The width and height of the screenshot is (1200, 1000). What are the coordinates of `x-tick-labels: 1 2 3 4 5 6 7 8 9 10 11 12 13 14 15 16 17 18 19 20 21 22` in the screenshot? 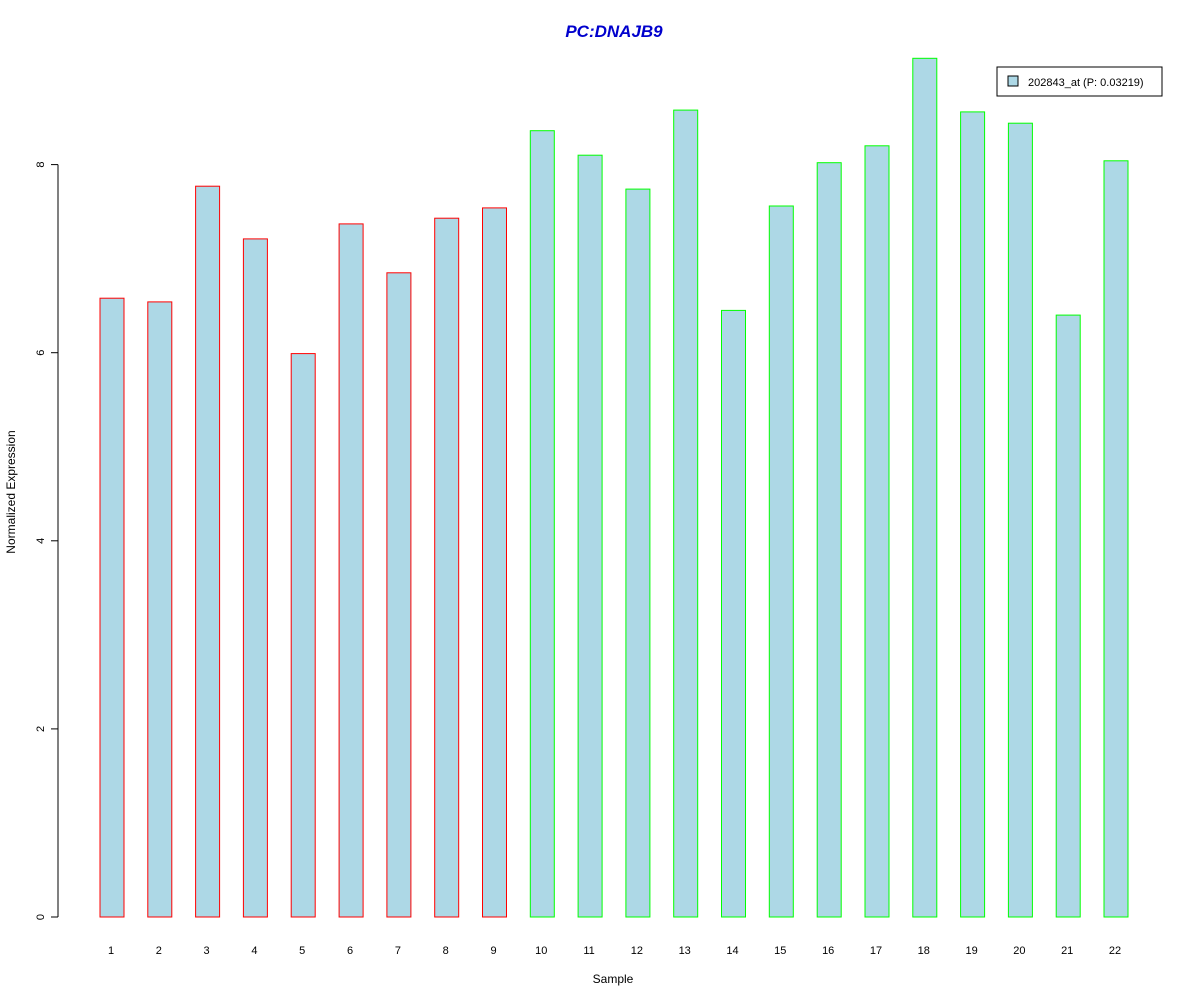 It's located at (614, 951).